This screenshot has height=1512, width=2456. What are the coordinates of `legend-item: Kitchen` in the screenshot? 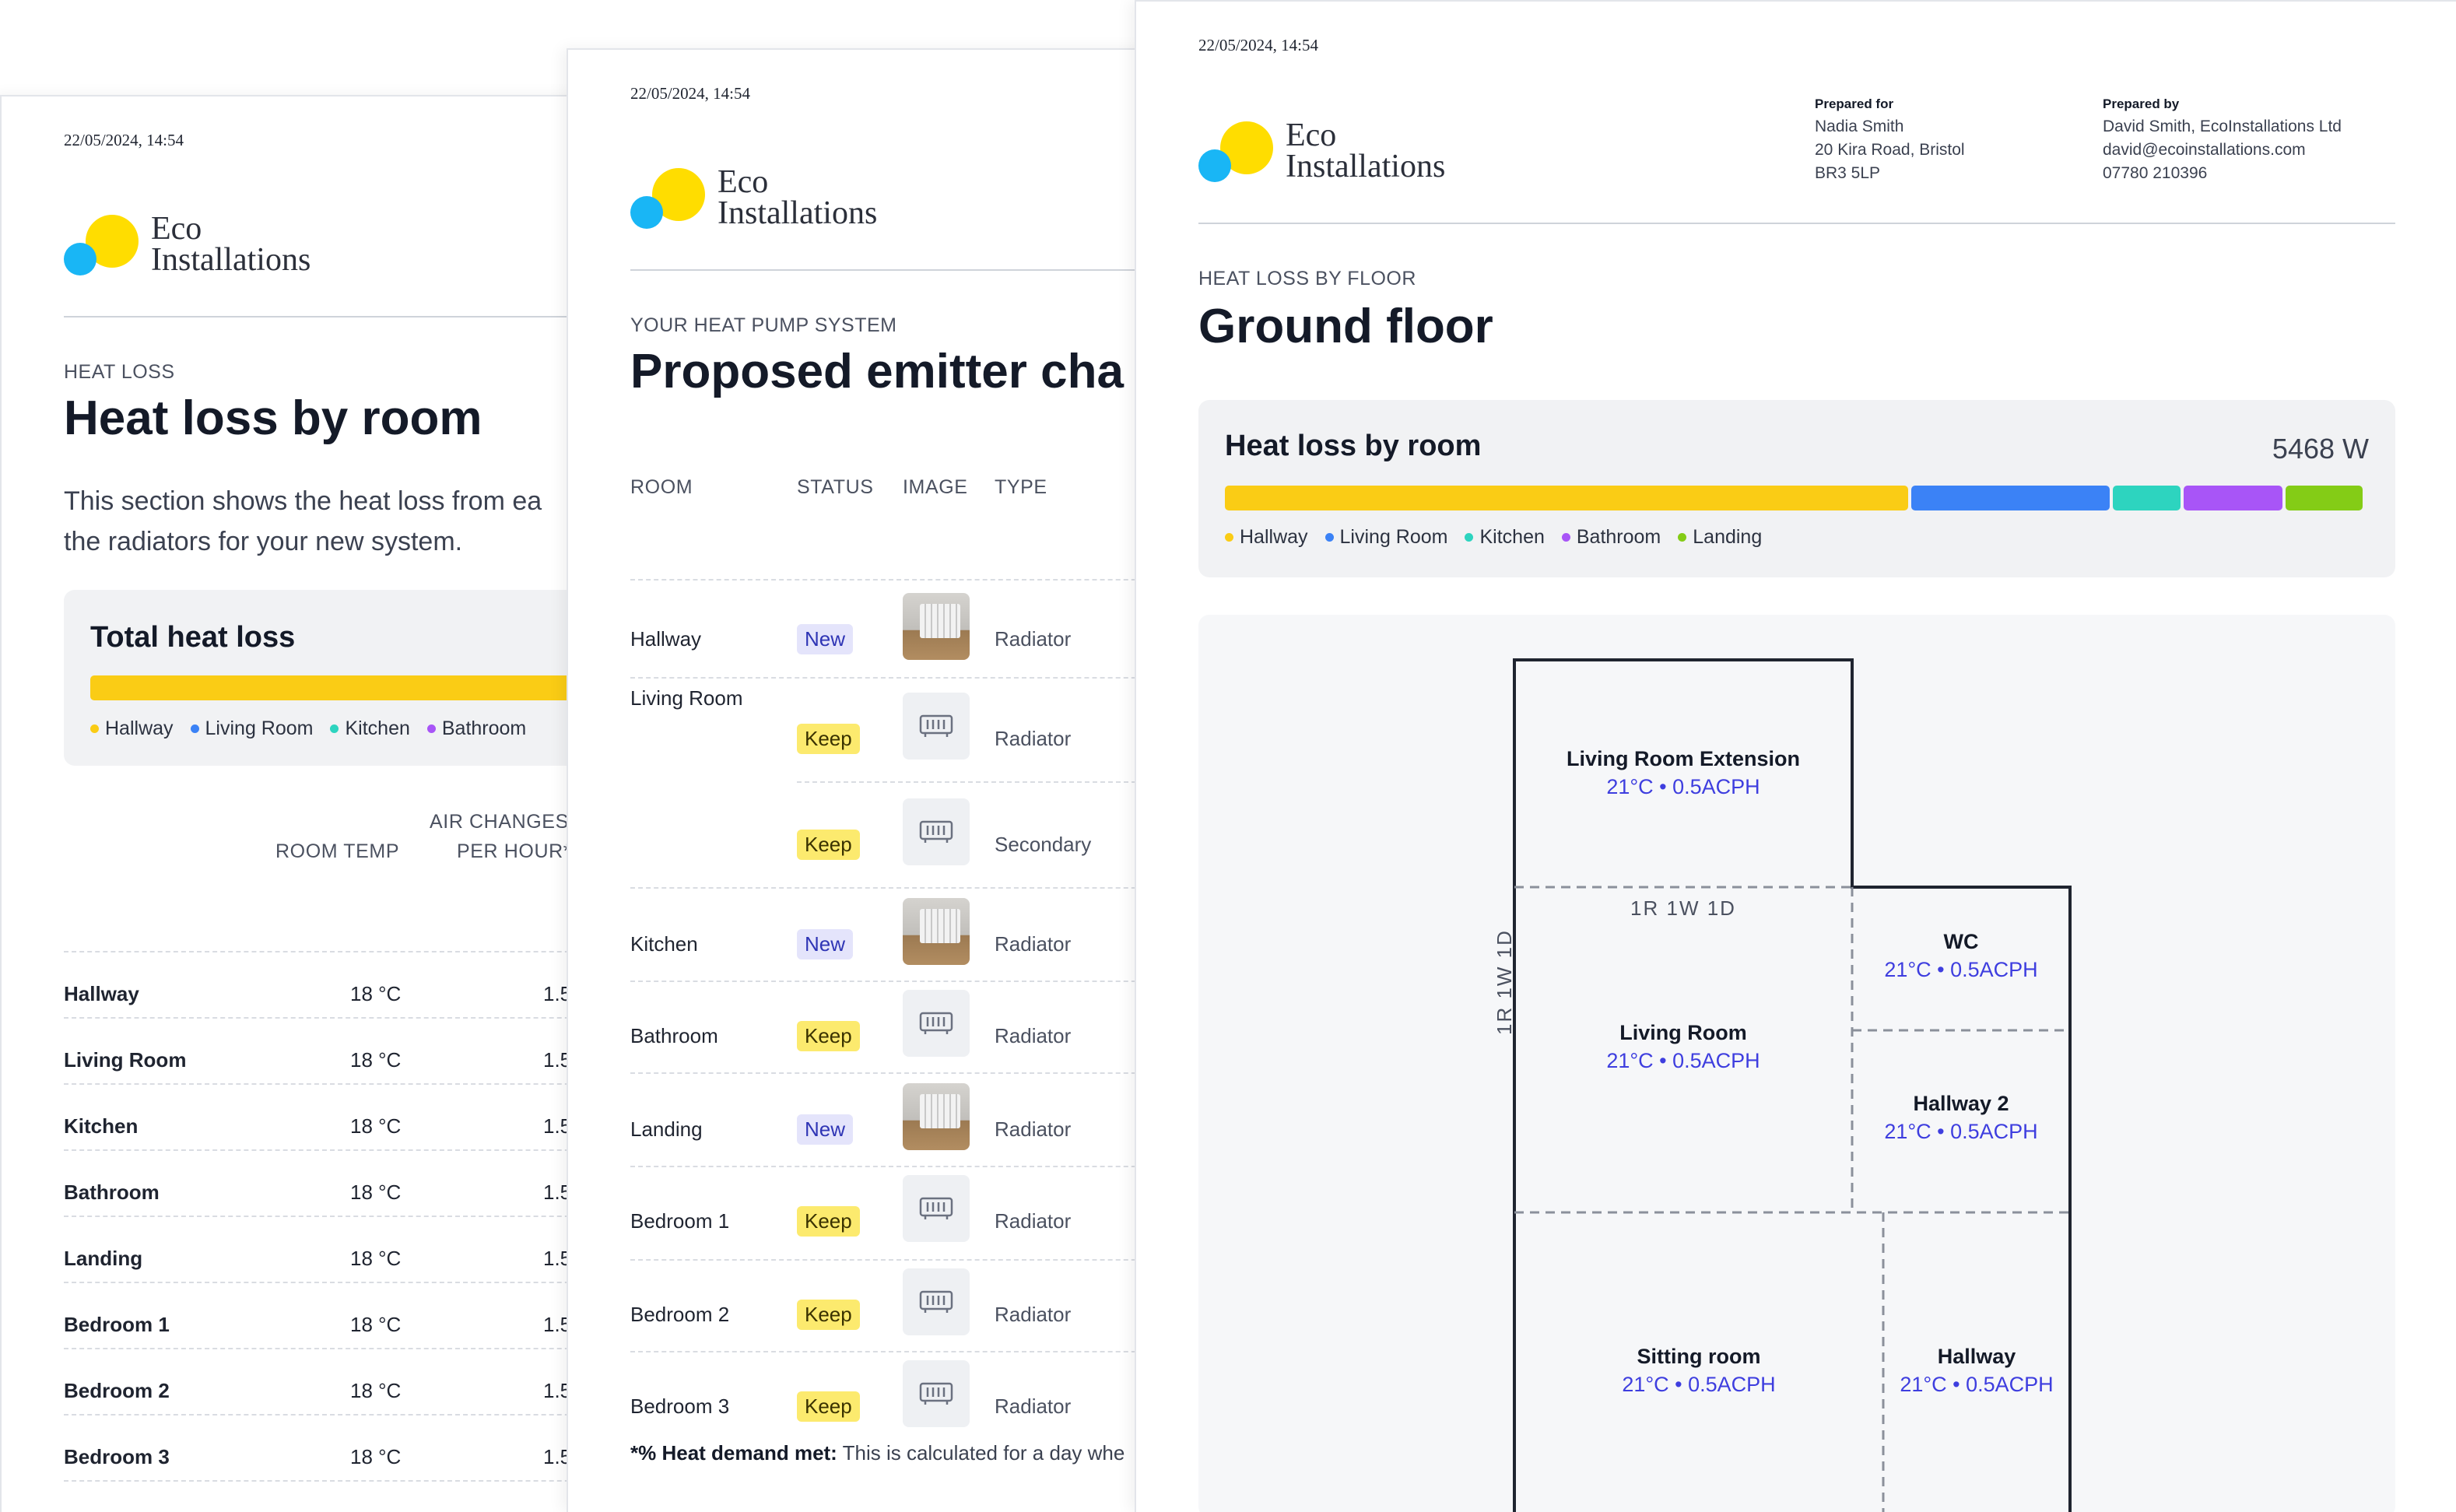 It's located at (370, 728).